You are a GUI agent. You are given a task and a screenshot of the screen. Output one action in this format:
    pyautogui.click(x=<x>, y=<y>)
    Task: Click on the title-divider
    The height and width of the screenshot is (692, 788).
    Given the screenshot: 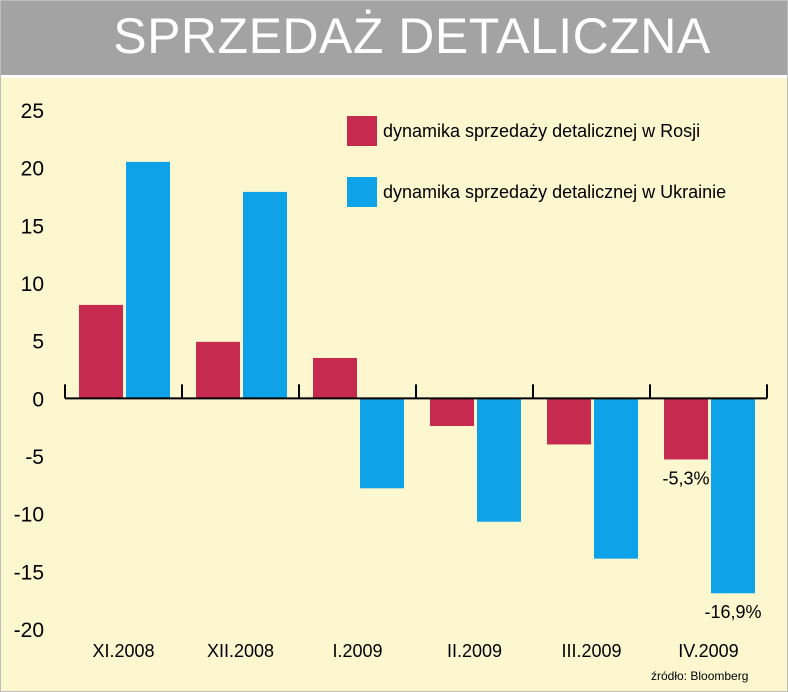 What is the action you would take?
    pyautogui.click(x=394, y=76)
    